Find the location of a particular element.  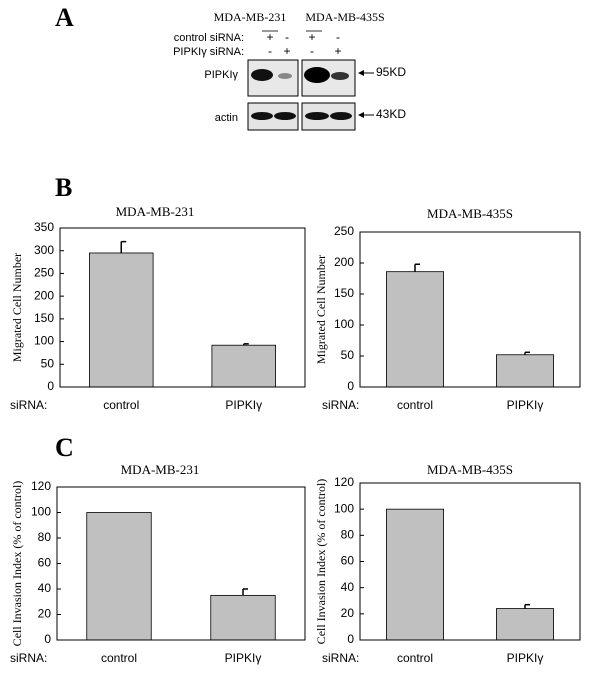

row-label: control siRNA: is located at coordinates (209, 38).